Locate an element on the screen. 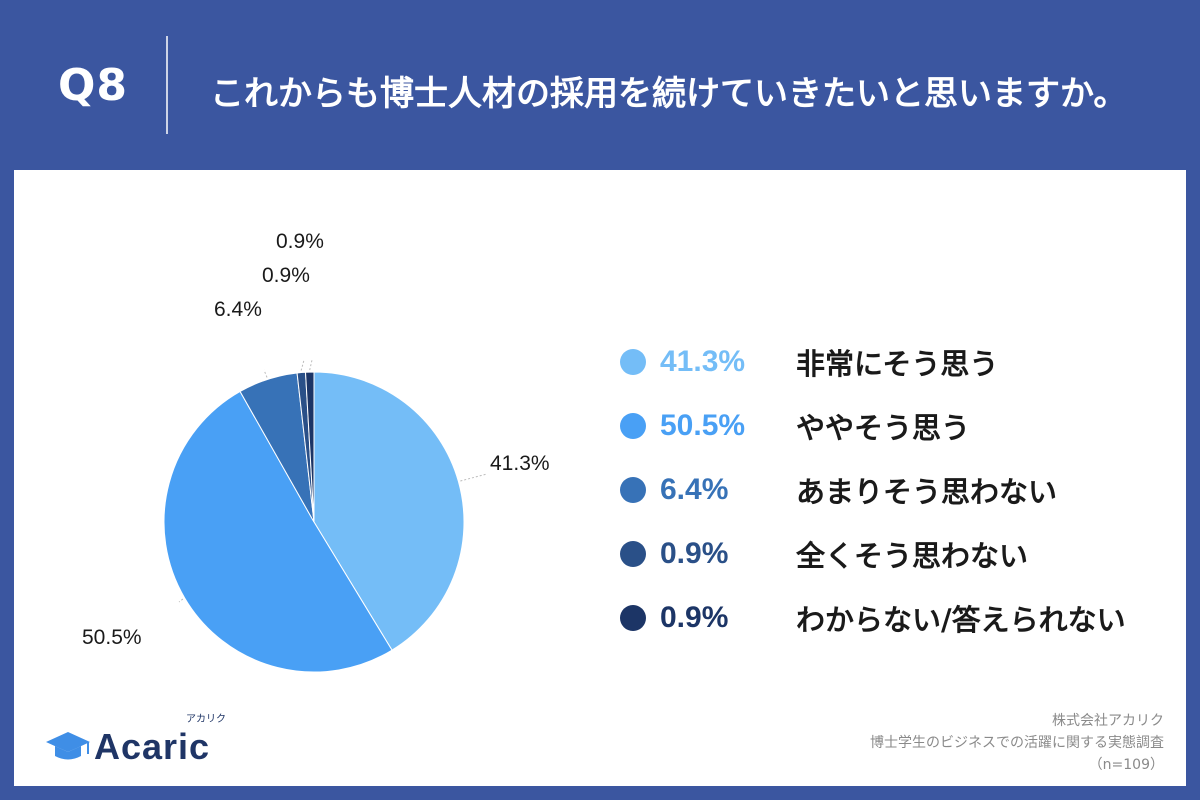  legend-percentage: 41.3% is located at coordinates (703, 361).